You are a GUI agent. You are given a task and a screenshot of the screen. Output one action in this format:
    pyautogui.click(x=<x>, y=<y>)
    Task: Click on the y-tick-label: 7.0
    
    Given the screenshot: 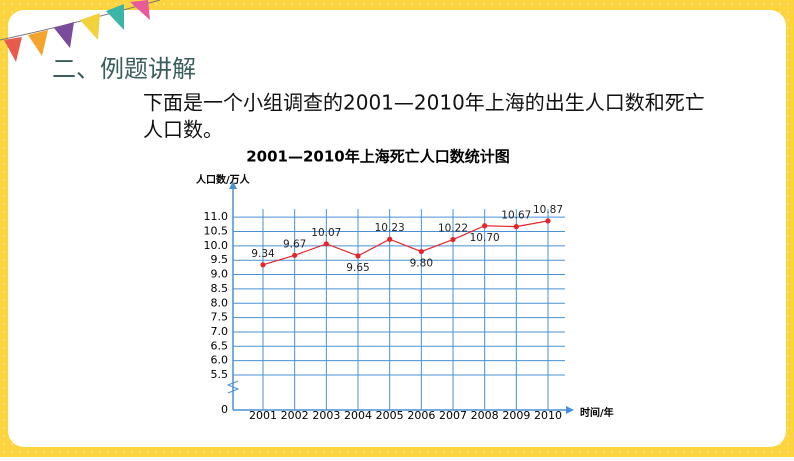 What is the action you would take?
    pyautogui.click(x=220, y=331)
    